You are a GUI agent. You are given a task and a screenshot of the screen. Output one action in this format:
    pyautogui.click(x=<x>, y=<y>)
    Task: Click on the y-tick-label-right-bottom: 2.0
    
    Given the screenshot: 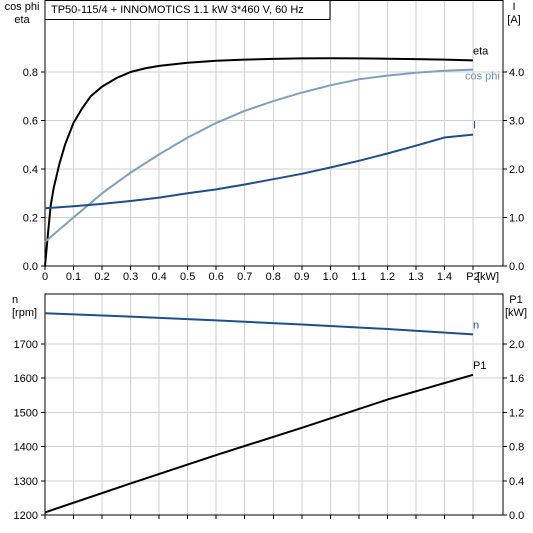 What is the action you would take?
    pyautogui.click(x=516, y=345)
    